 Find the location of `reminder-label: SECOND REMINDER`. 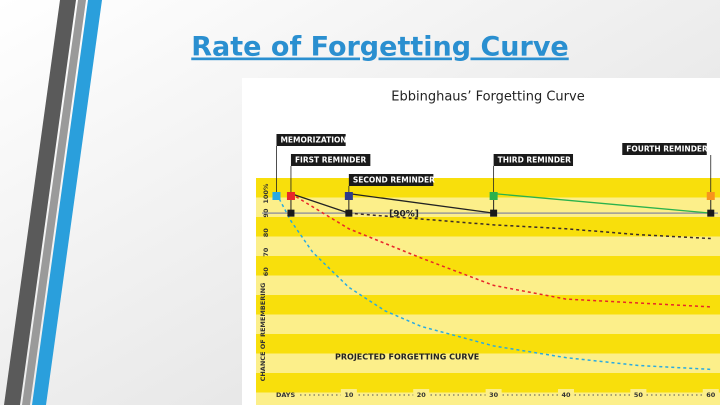

reminder-label: SECOND REMINDER is located at coordinates (394, 180).